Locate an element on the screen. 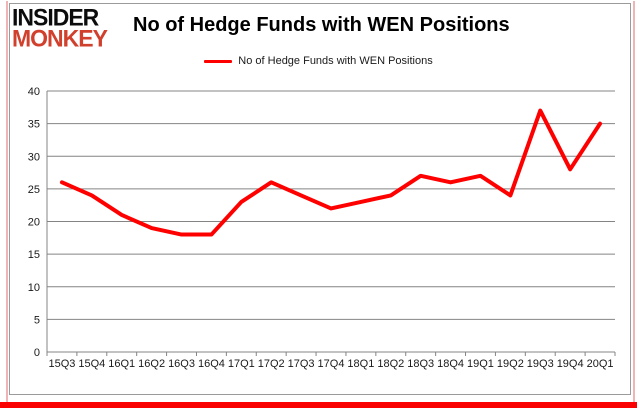 The height and width of the screenshot is (408, 637). y-tick-label: 5 is located at coordinates (37, 320).